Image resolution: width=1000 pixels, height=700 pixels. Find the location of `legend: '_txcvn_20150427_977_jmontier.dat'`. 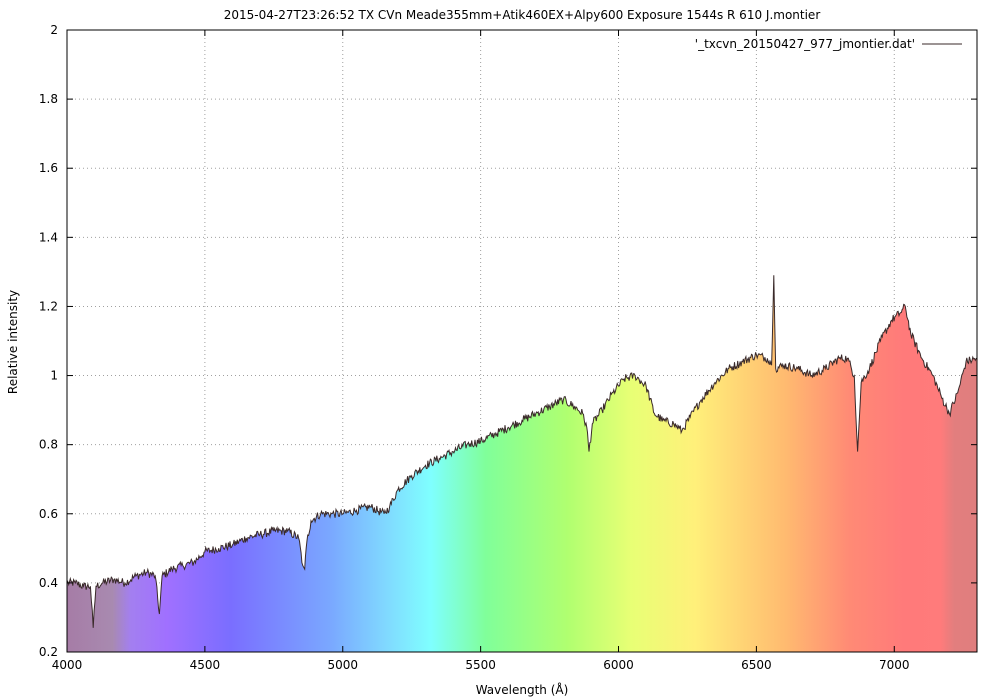

legend: '_txcvn_20150427_977_jmontier.dat' is located at coordinates (828, 44).